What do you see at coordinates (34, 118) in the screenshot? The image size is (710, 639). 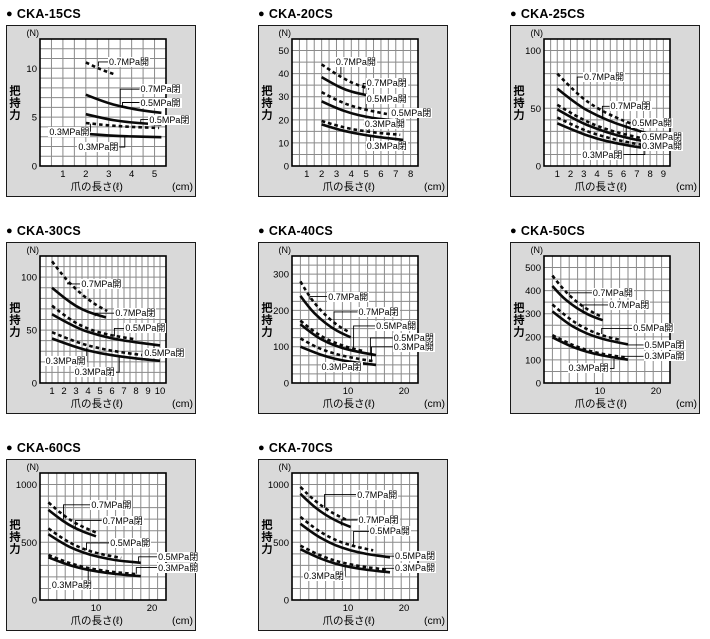 I see `y-tick-label: 5` at bounding box center [34, 118].